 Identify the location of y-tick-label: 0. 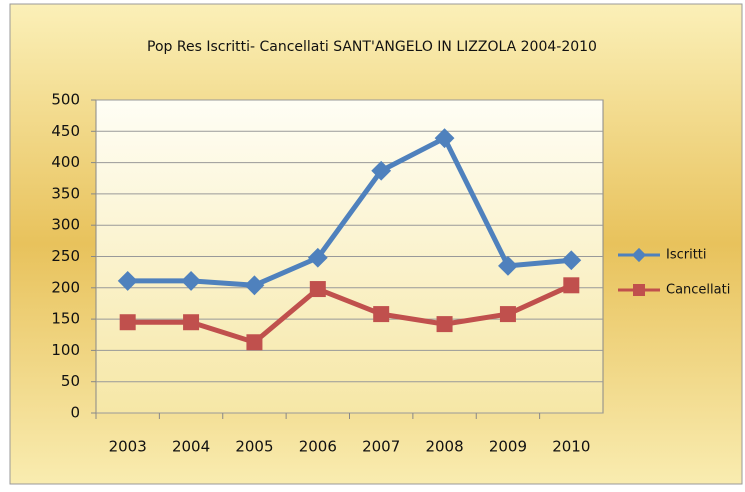
(75, 413).